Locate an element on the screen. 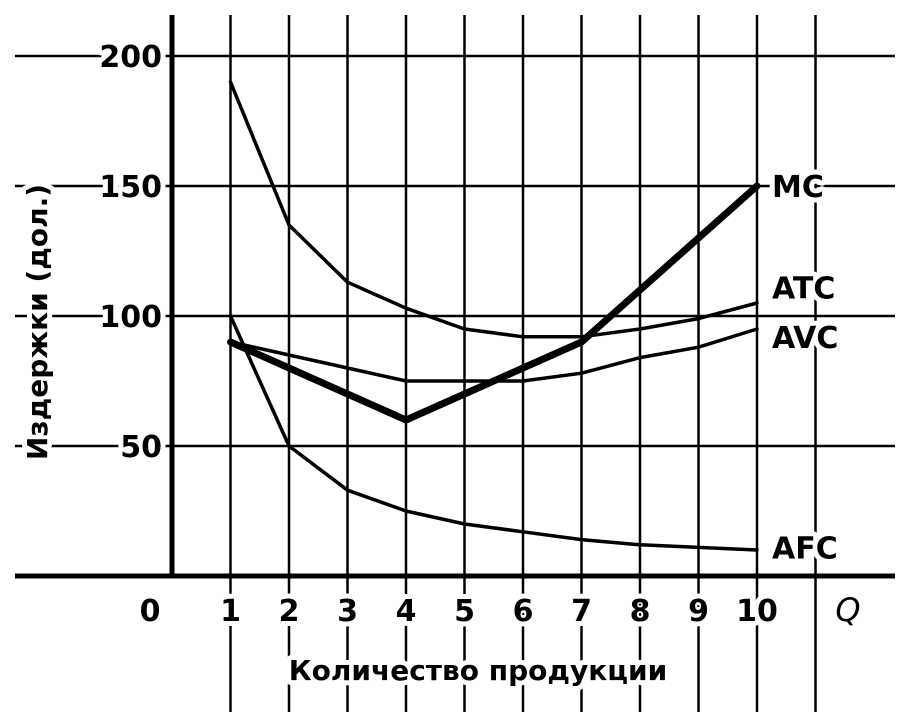  x-axis-symbol: Q is located at coordinates (847, 610).